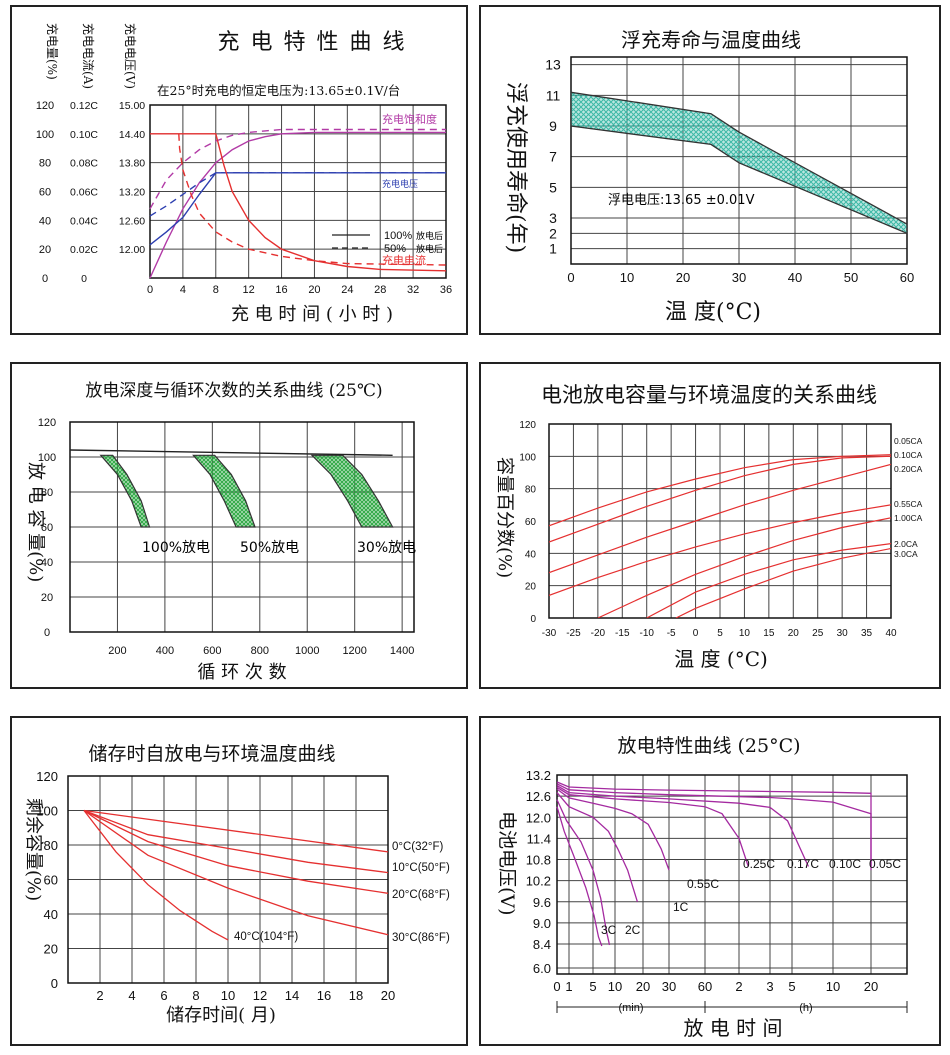 The image size is (950, 1055). What do you see at coordinates (709, 395) in the screenshot?
I see `chart-title: 电池放电容量与环境温度的关系曲线` at bounding box center [709, 395].